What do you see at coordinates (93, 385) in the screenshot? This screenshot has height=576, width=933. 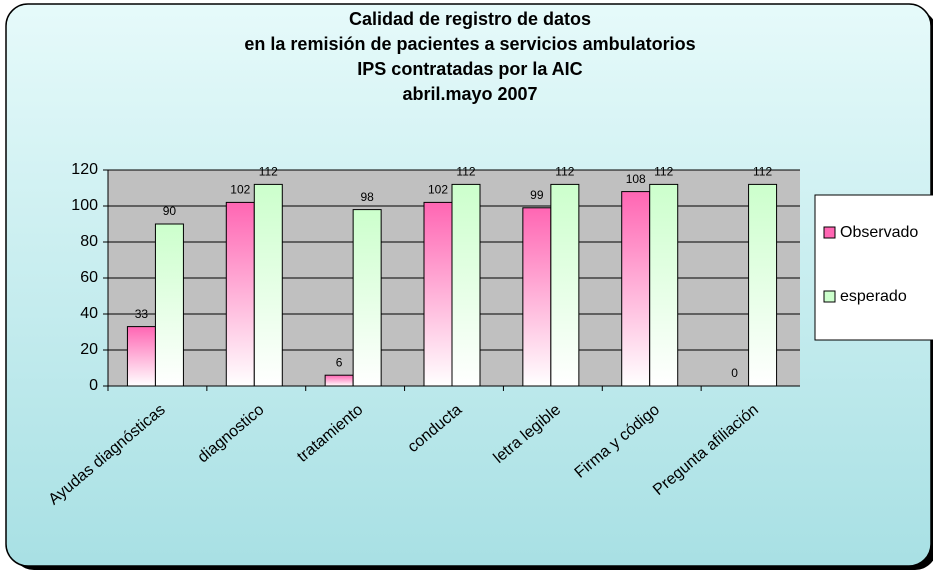 I see `y-tick-label: 0` at bounding box center [93, 385].